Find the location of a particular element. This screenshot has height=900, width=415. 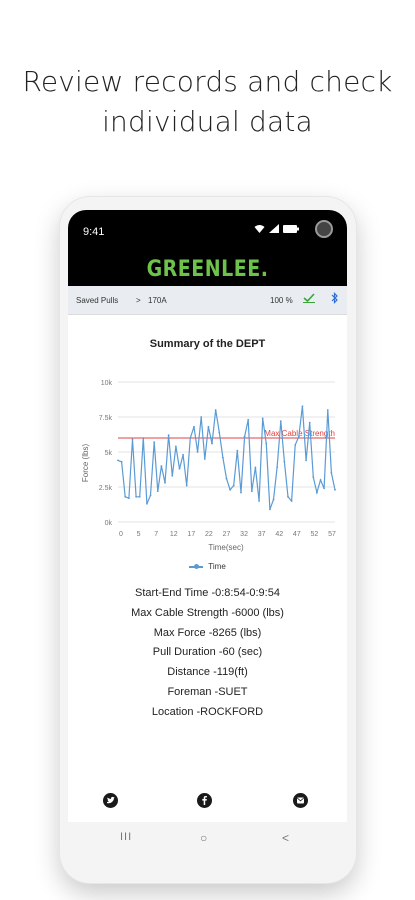

email-icon is located at coordinates (300, 800).